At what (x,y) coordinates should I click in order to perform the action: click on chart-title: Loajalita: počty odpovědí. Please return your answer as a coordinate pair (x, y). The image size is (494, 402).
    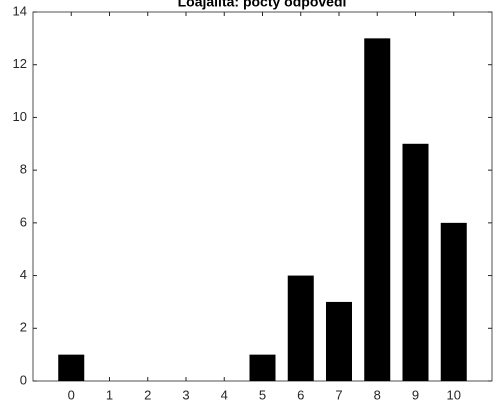
    Looking at the image, I should click on (263, 5).